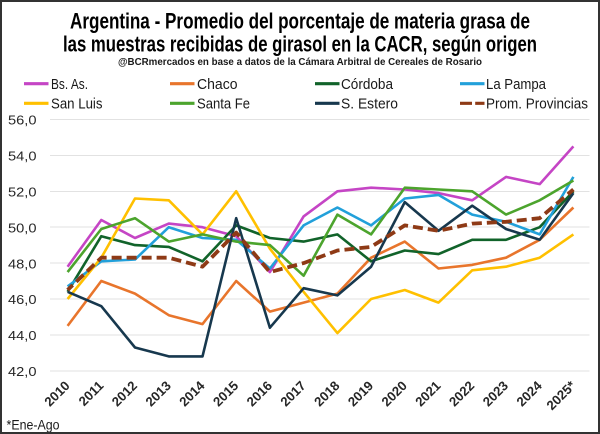  I want to click on svg-text: 2013, so click(158, 393).